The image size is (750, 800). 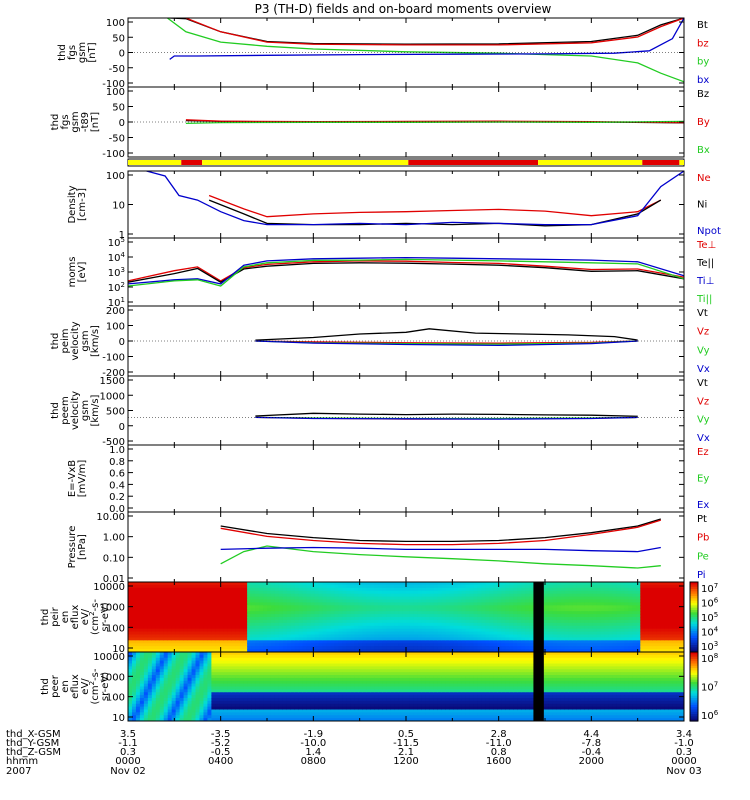 What do you see at coordinates (694, 600) in the screenshot?
I see `colorbar-segment` at bounding box center [694, 600].